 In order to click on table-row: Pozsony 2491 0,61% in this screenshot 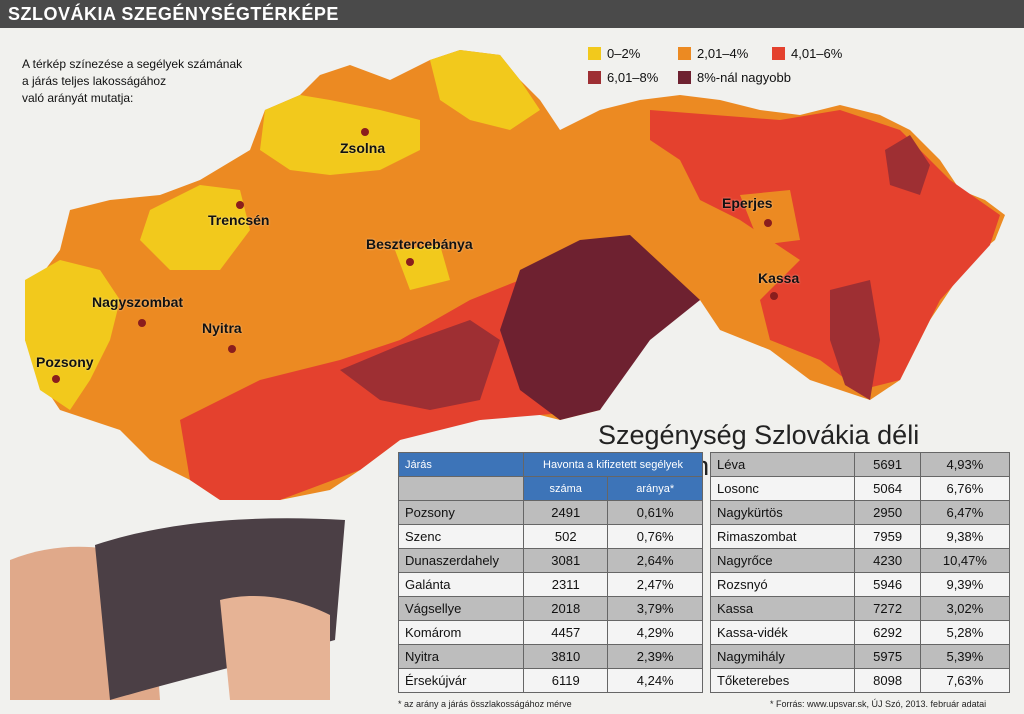, I will do `click(550, 512)`.